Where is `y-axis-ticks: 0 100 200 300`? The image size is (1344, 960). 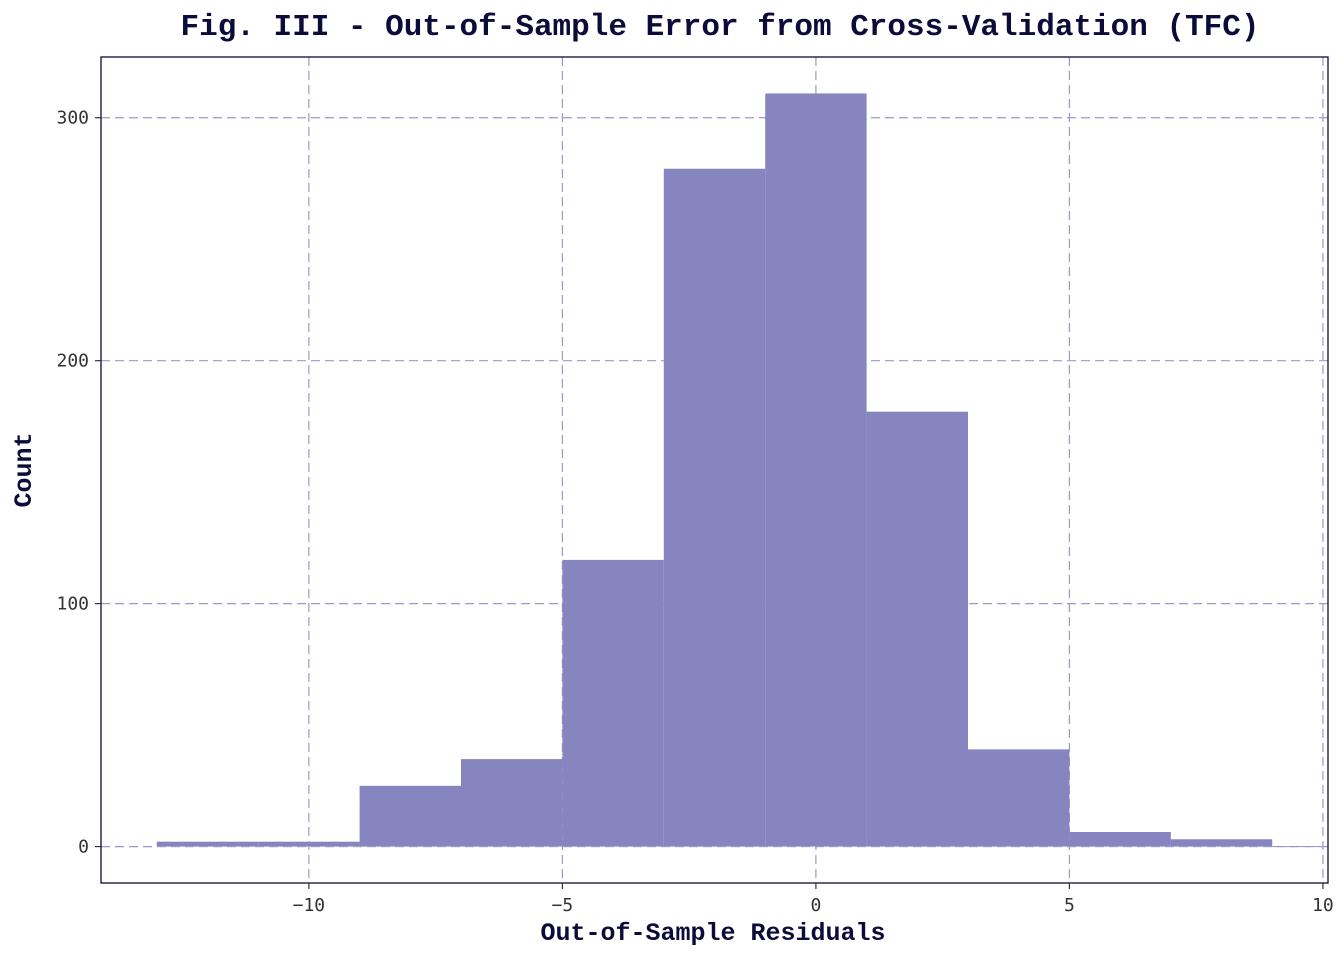
y-axis-ticks: 0 100 200 300 is located at coordinates (78, 483).